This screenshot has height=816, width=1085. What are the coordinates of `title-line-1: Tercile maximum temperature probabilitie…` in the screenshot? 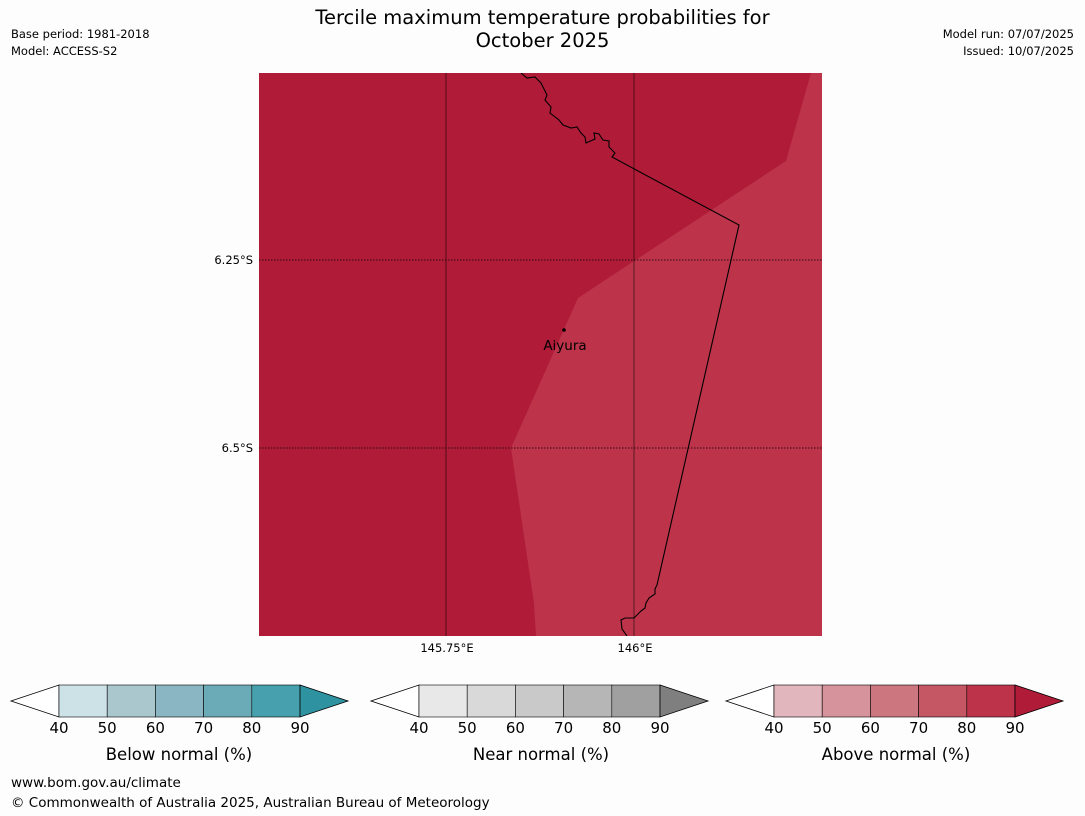 It's located at (542, 17).